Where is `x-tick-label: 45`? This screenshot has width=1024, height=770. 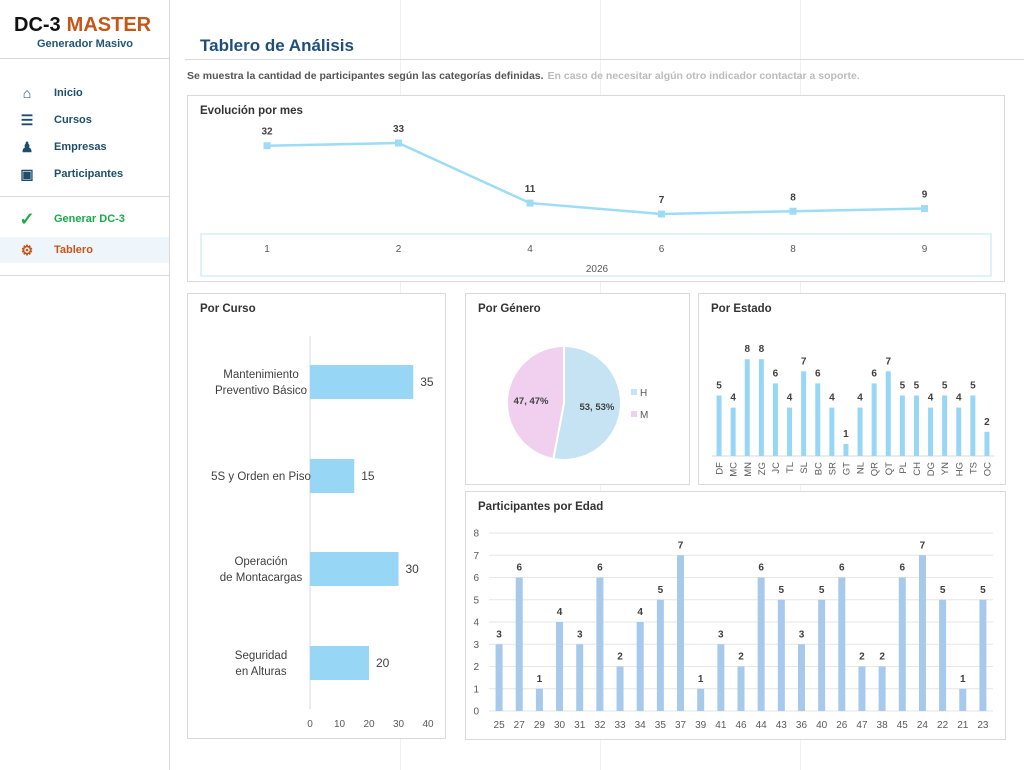
x-tick-label: 45 is located at coordinates (903, 725).